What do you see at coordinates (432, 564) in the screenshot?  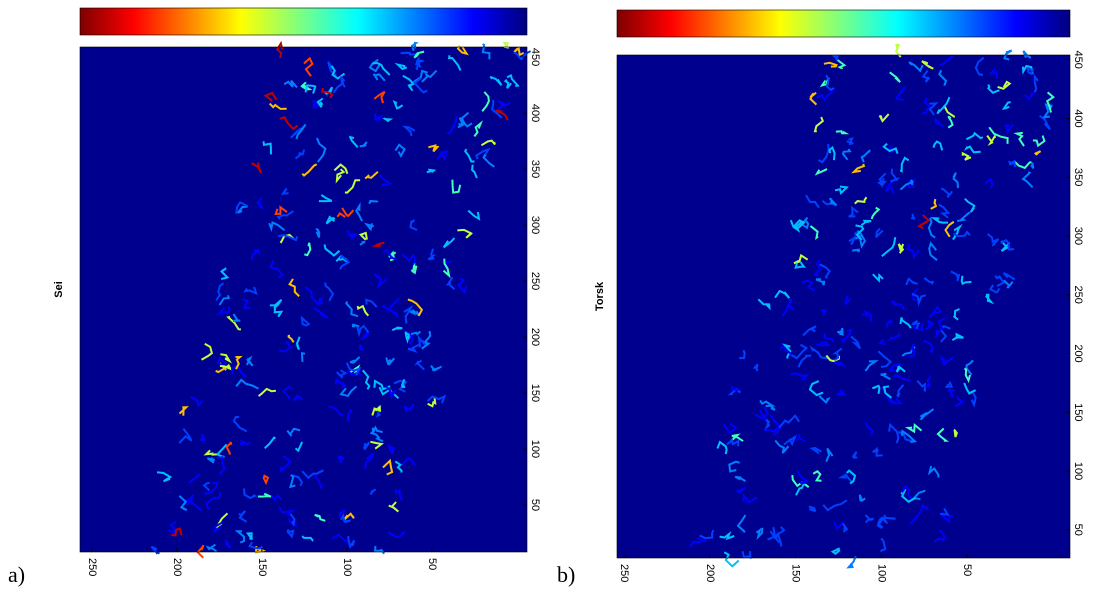 I see `x-tick-label: 50` at bounding box center [432, 564].